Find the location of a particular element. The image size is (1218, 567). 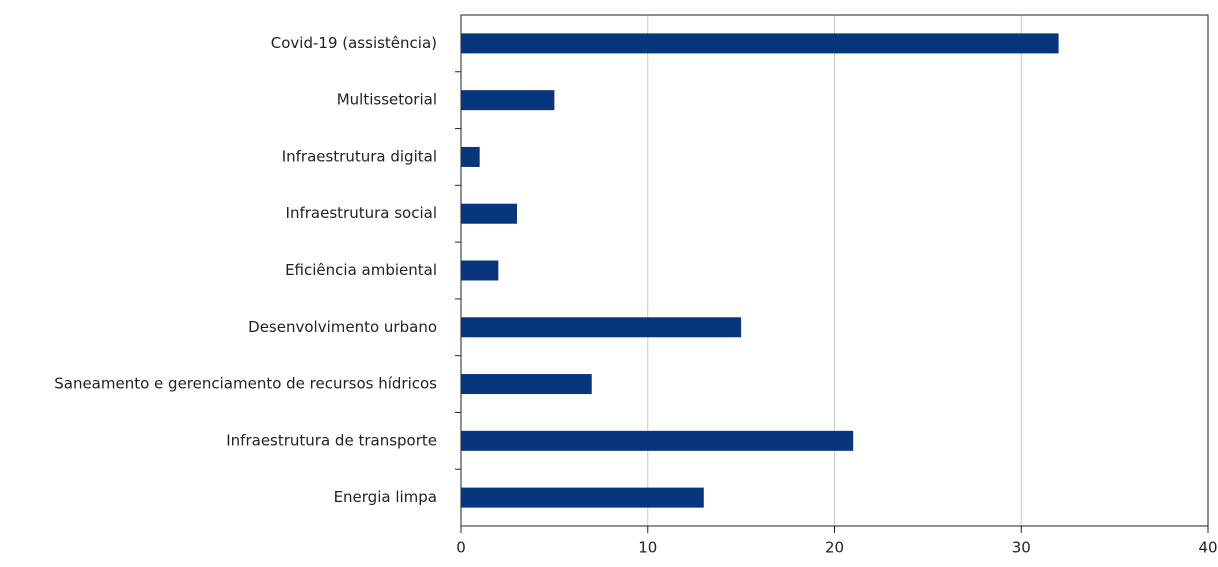

y-tick-label: Covid-19 (assistência) is located at coordinates (354, 43).